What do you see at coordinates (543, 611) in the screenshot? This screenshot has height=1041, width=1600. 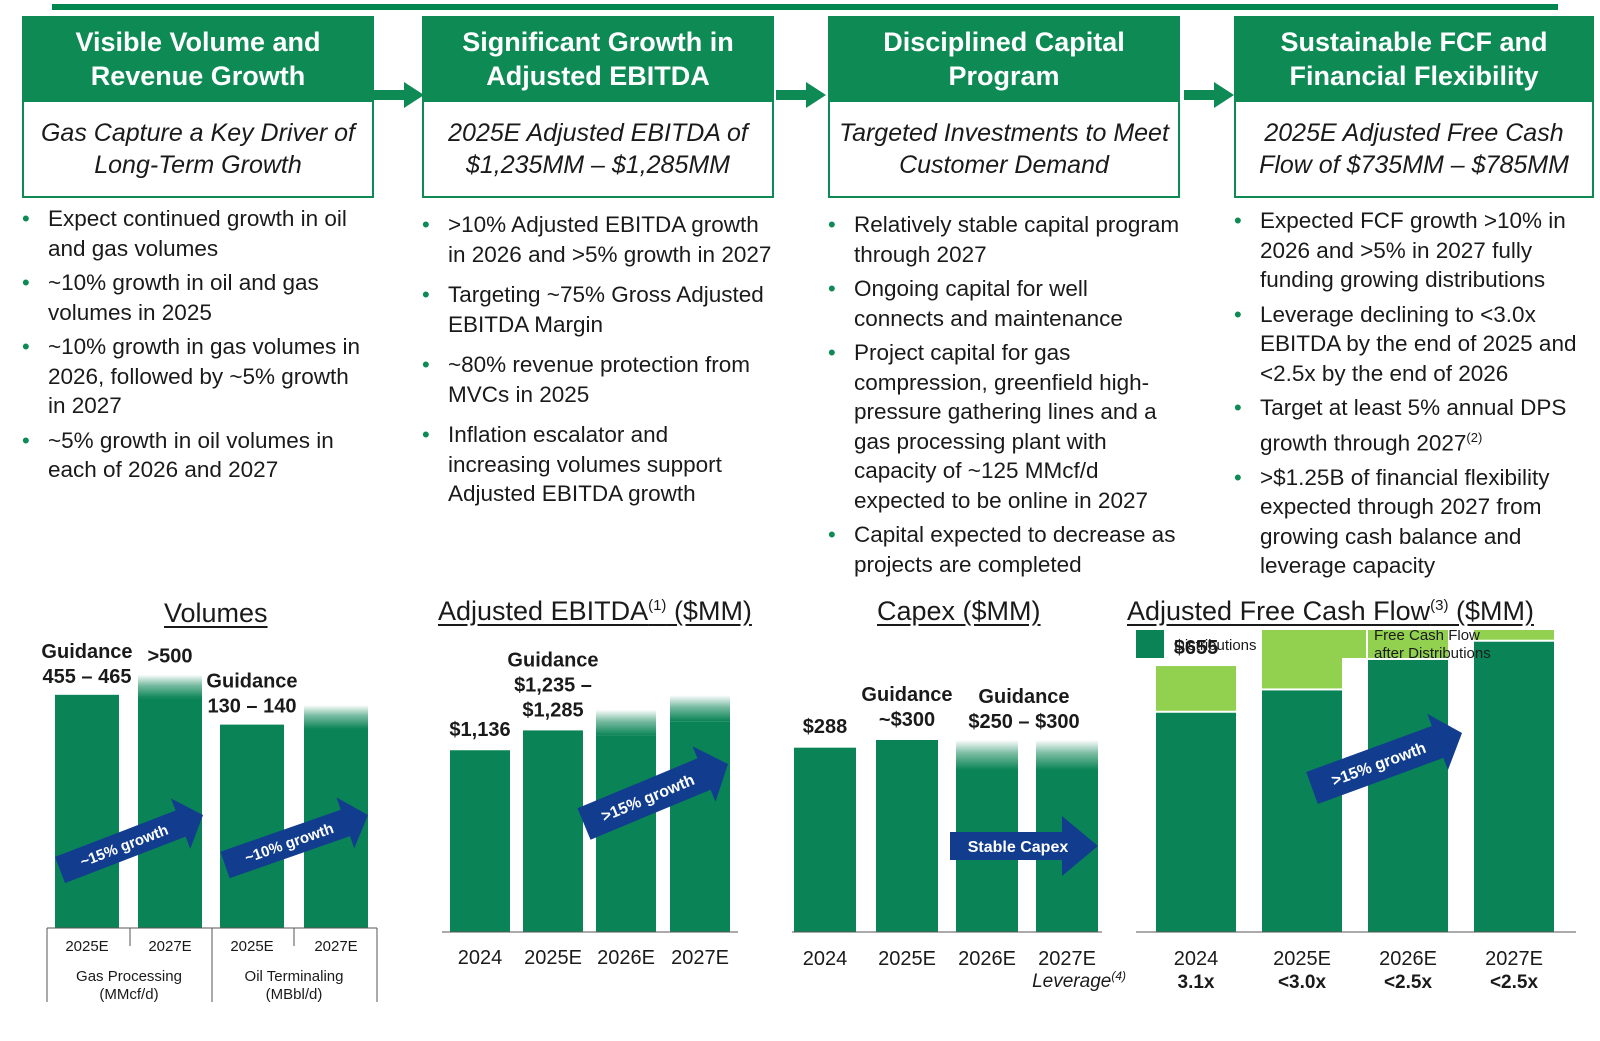 I see `chart-title-text: Adjusted EBITDA` at bounding box center [543, 611].